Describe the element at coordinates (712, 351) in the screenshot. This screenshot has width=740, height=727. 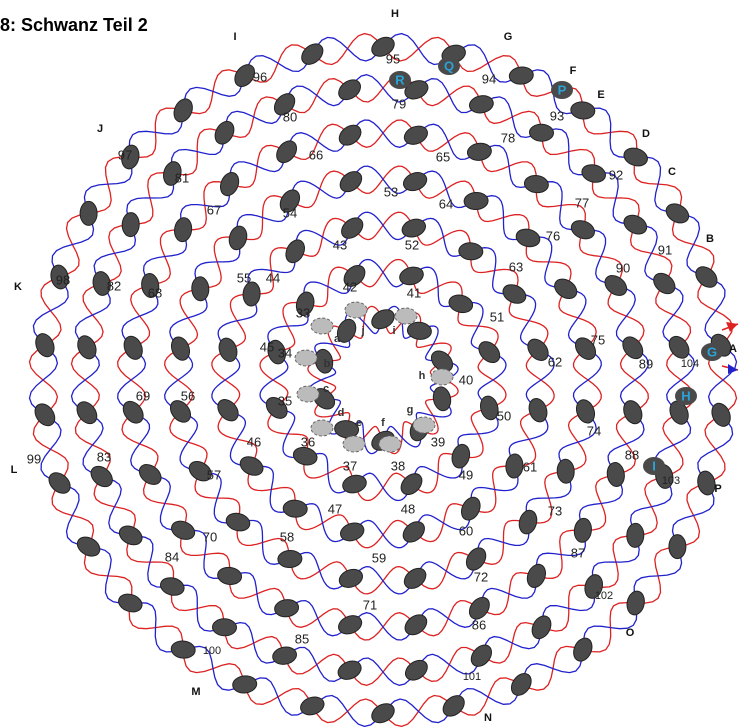
I see `marker-label: G` at that location.